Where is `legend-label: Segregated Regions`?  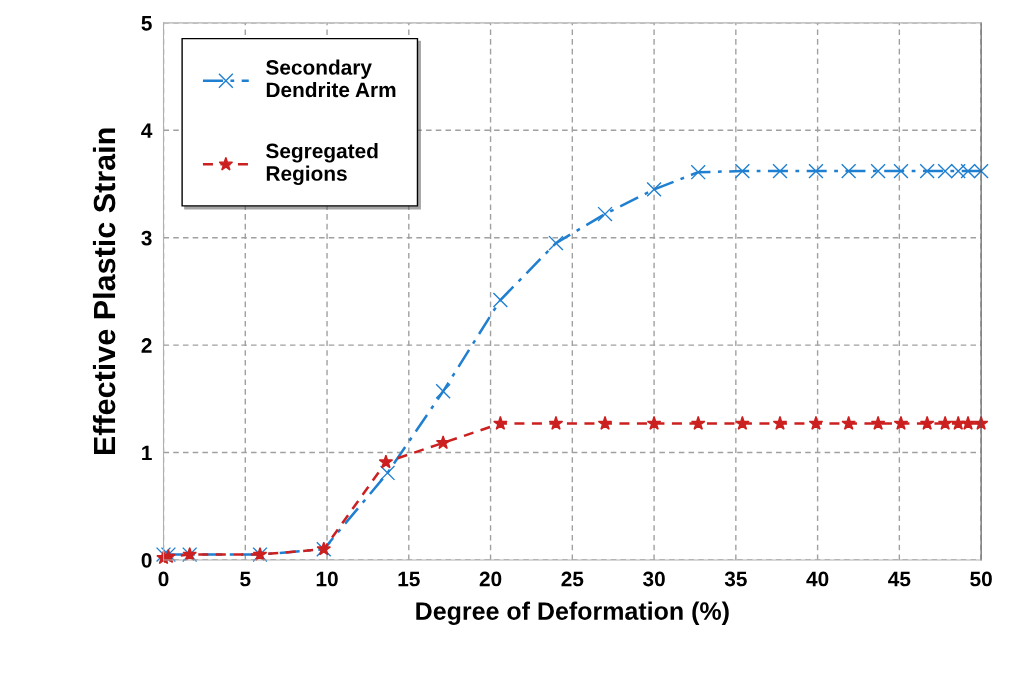
legend-label: Segregated Regions is located at coordinates (322, 164).